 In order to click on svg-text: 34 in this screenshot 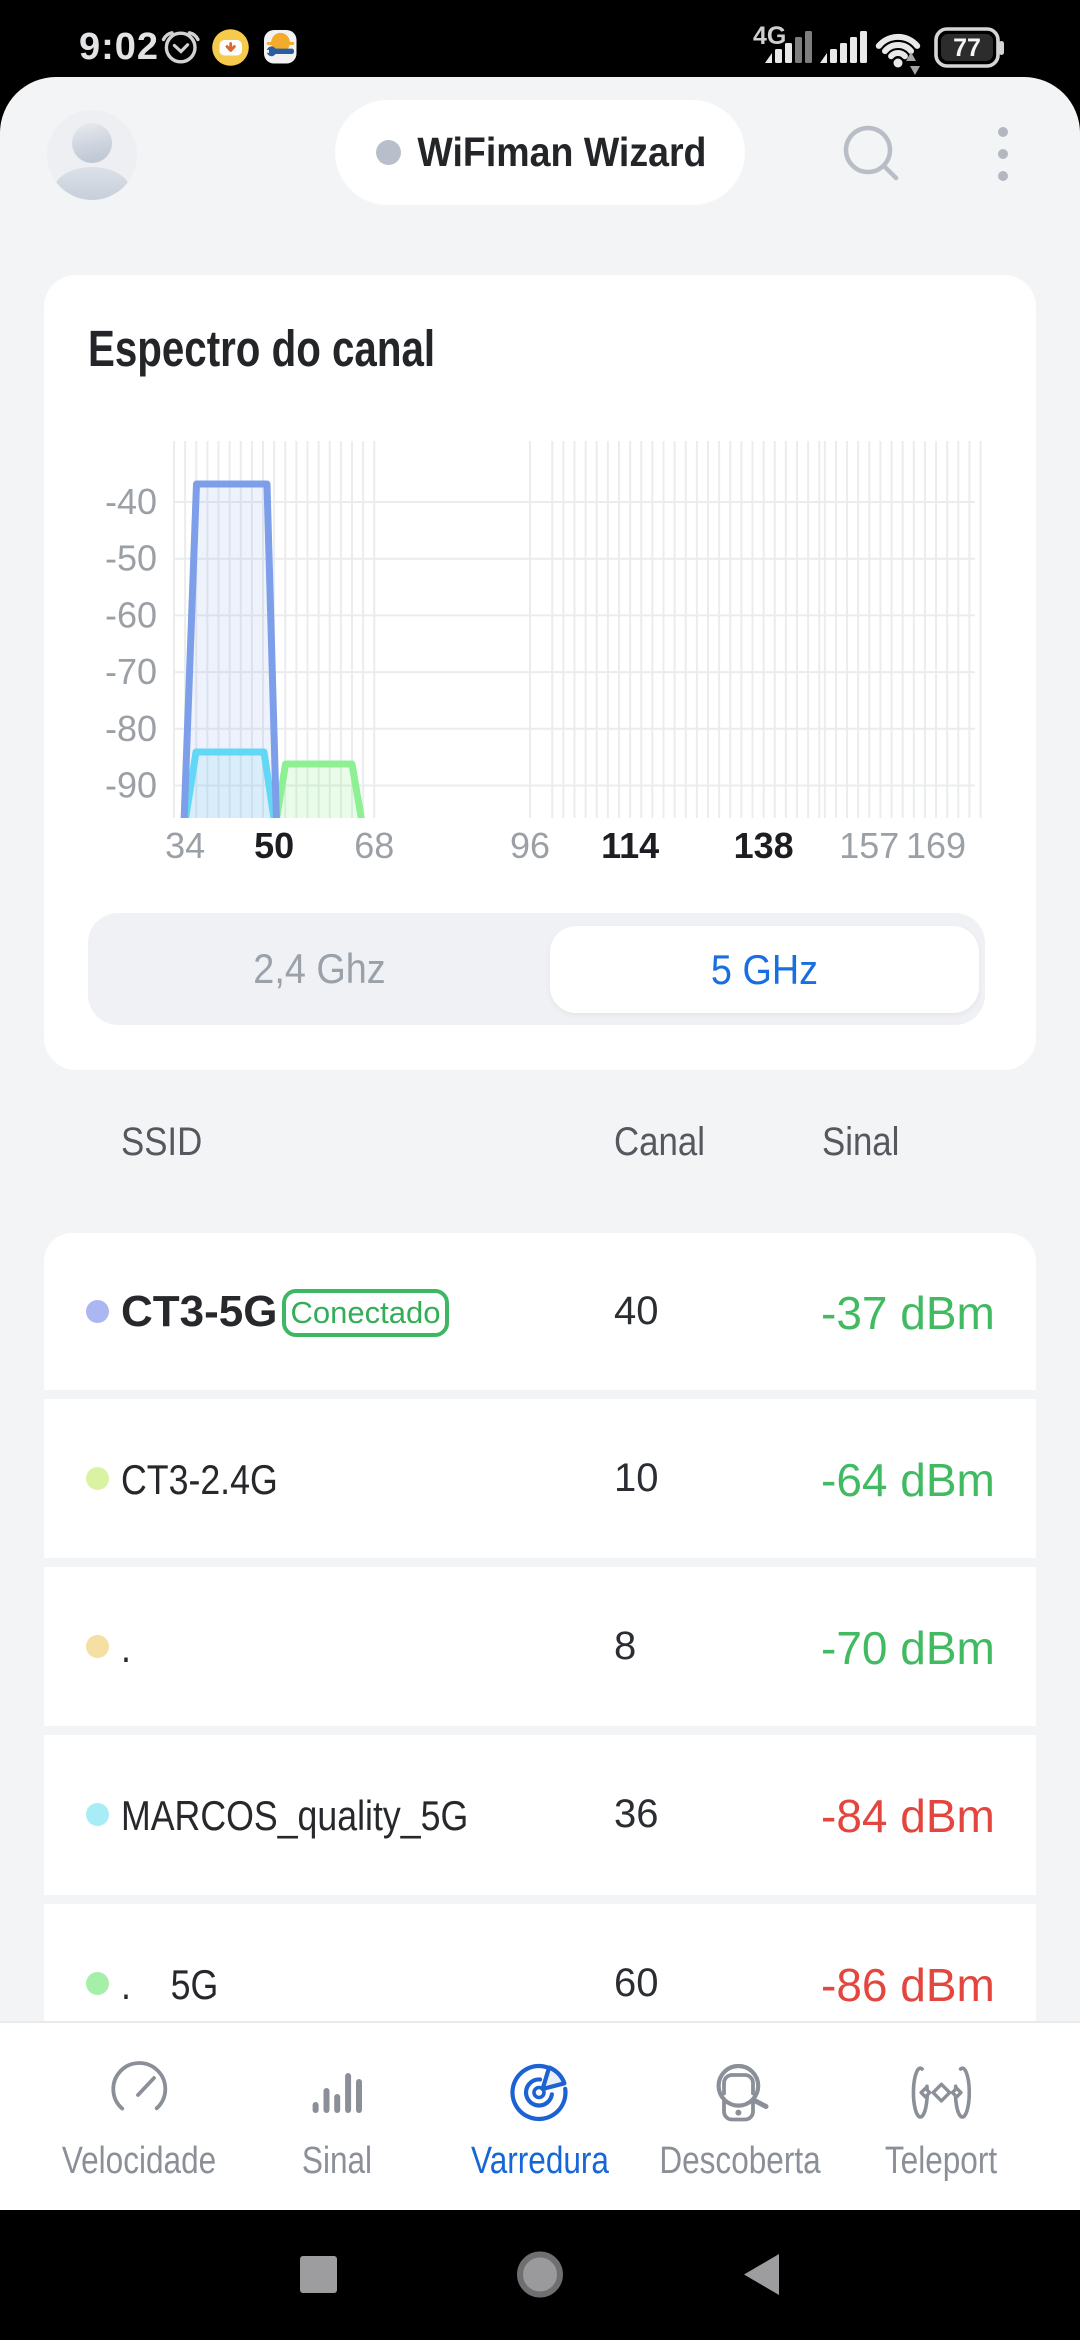, I will do `click(185, 845)`.